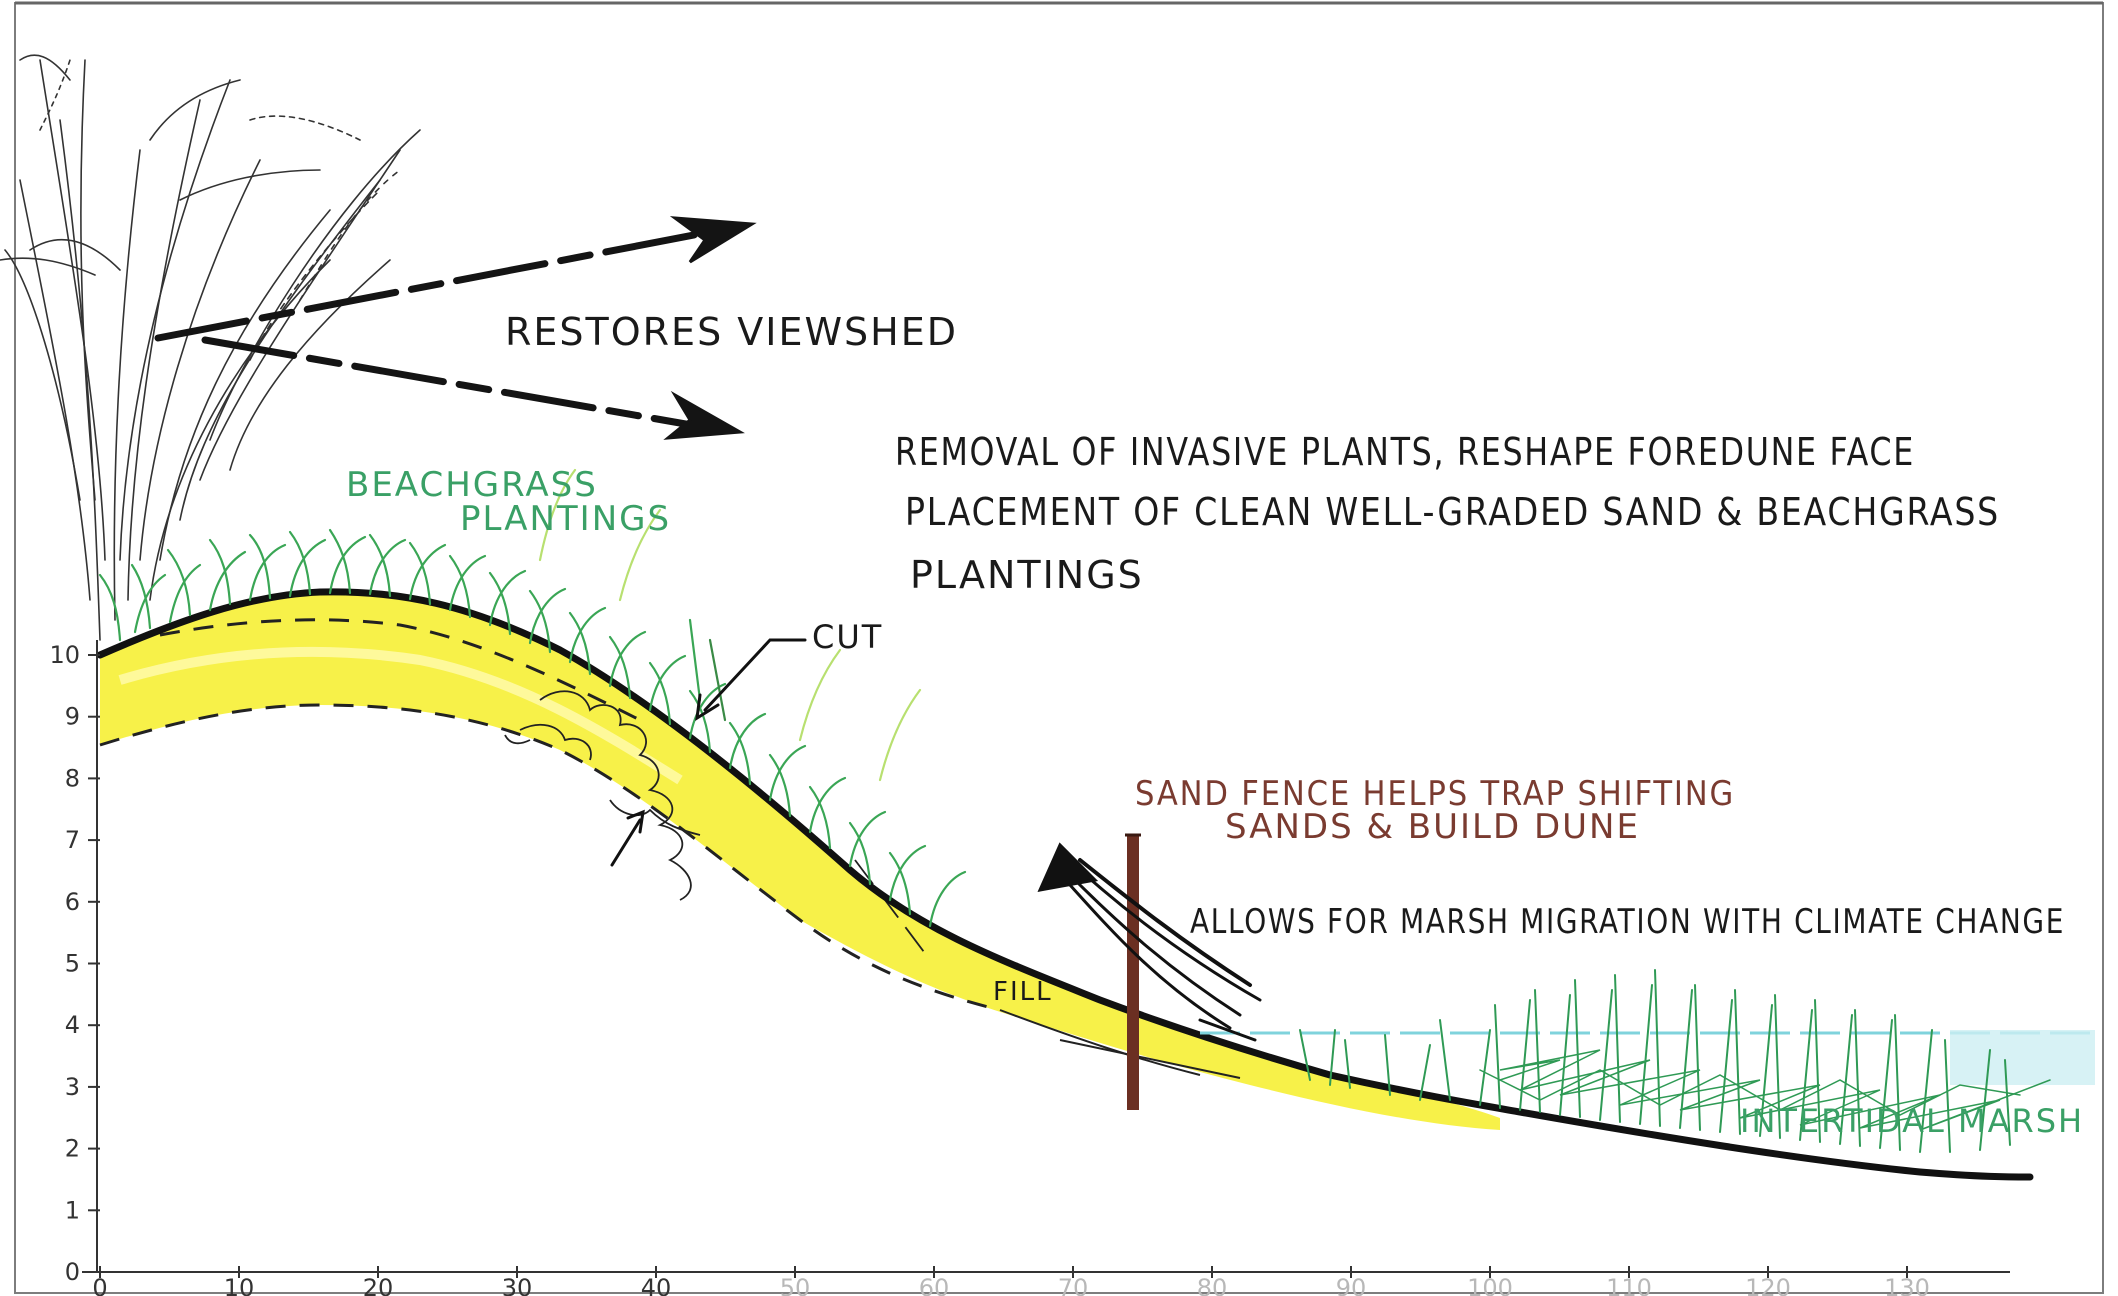 The height and width of the screenshot is (1296, 2118). Describe the element at coordinates (1912, 1121) in the screenshot. I see `intertidal-marsh-label: INTERTIDAL MARSH` at that location.